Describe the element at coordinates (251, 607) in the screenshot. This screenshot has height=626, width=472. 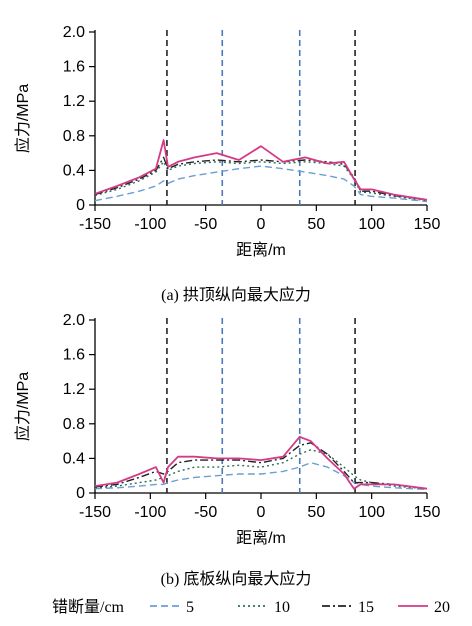
I see `legend: 错断量/cm 5 10 15 20` at that location.